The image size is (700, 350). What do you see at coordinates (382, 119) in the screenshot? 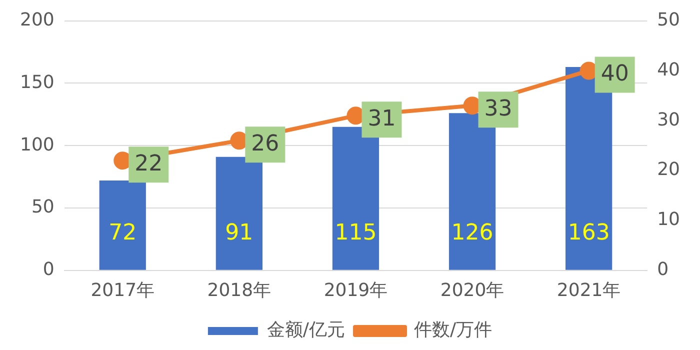
I see `data-label: 31` at bounding box center [382, 119].